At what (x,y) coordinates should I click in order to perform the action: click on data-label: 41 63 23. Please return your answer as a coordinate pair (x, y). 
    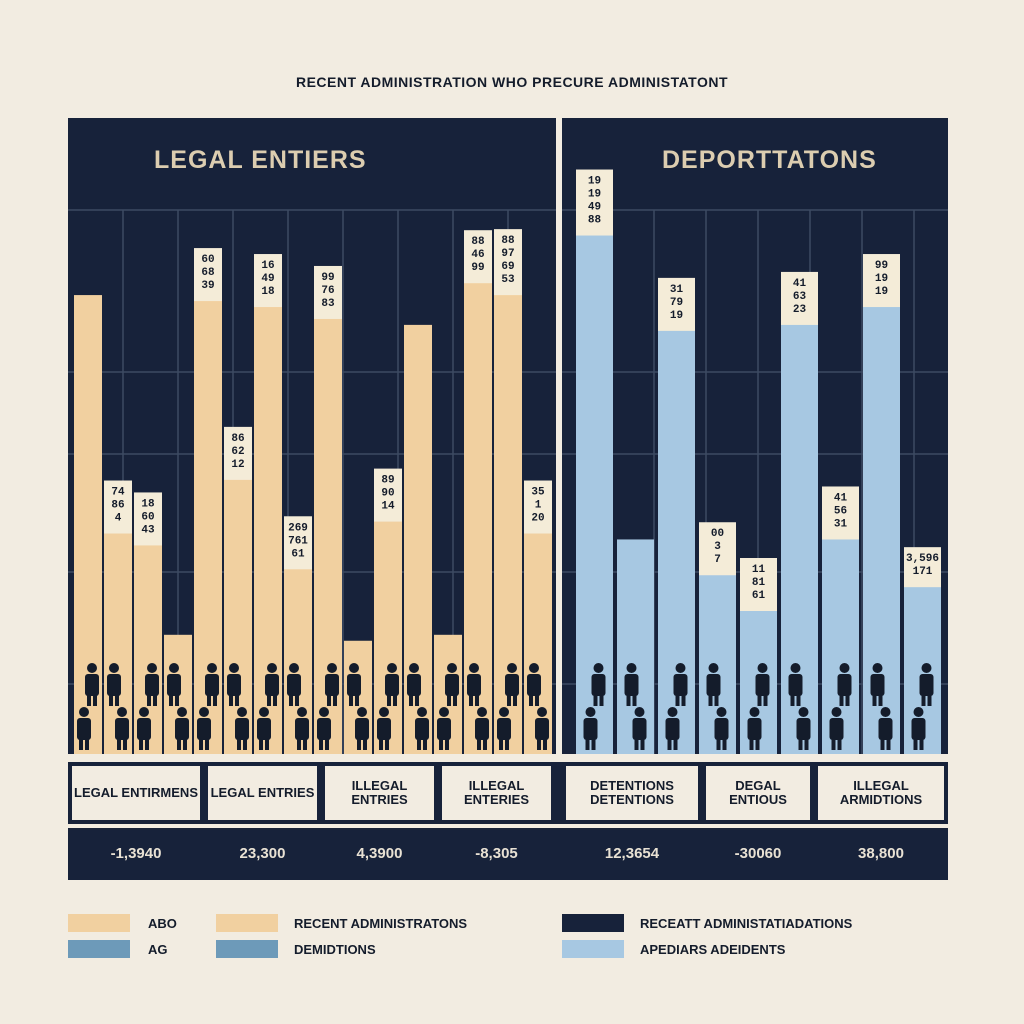
    Looking at the image, I should click on (800, 297).